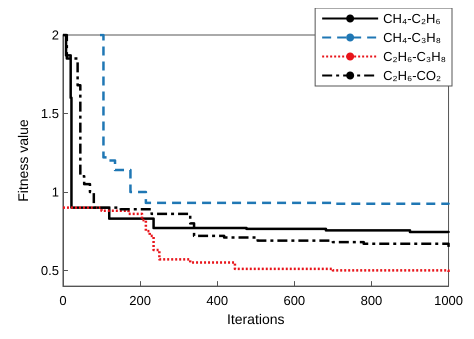  I want to click on y-tick-label: 1.5, so click(49, 113).